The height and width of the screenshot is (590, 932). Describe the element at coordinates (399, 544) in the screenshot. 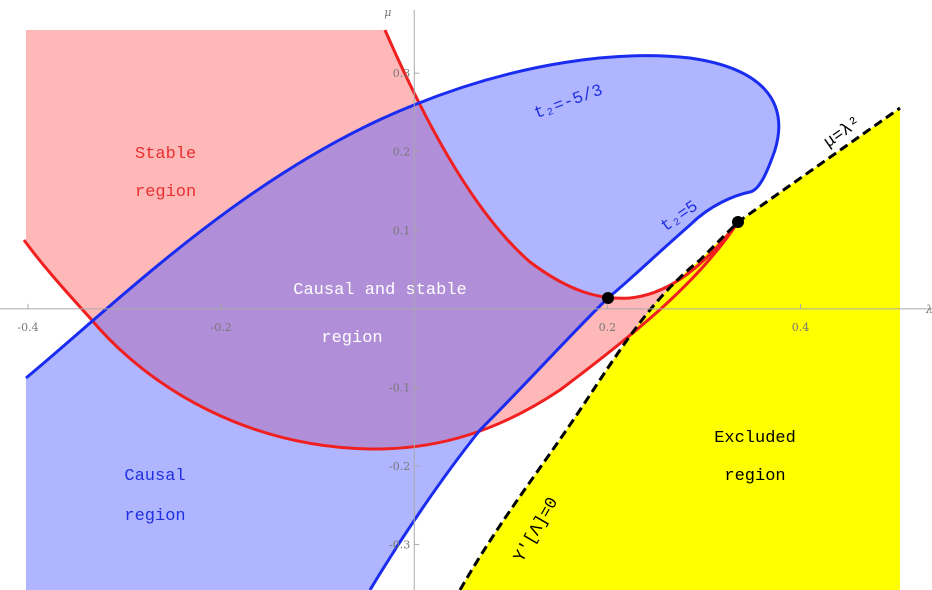

I see `y-tick-label: -0.3` at that location.